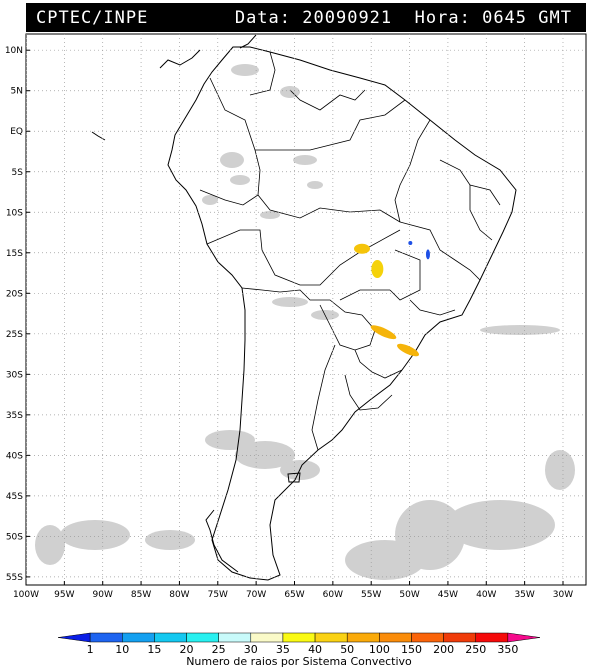 The width and height of the screenshot is (600, 670). What do you see at coordinates (256, 595) in the screenshot?
I see `lon-label: 70W` at bounding box center [256, 595].